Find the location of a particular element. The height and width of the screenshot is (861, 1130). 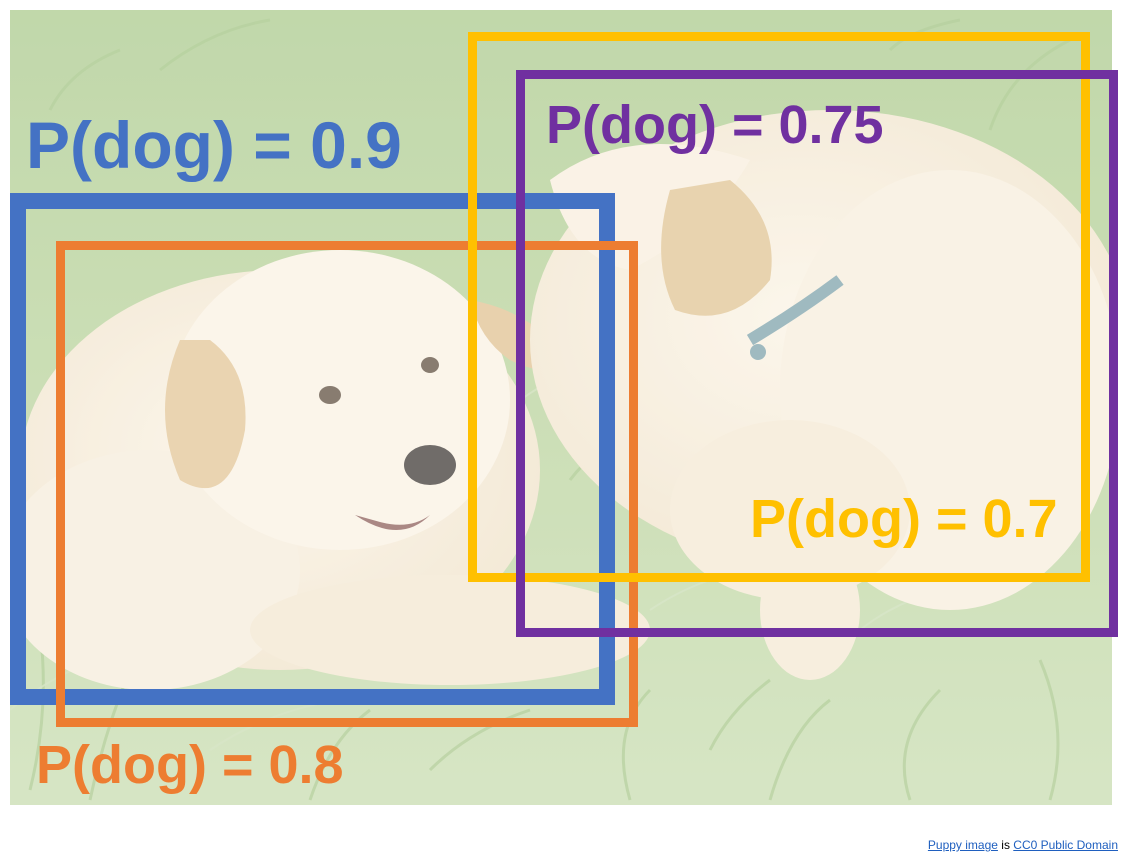

puppy-image-link: Puppy image is located at coordinates (962, 845).